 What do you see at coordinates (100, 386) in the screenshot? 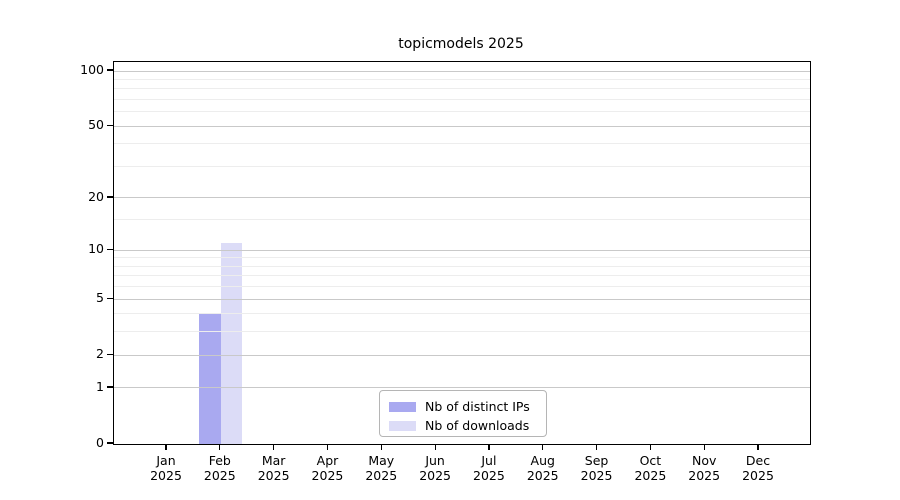
I see `y-tick-label: 1` at bounding box center [100, 386].